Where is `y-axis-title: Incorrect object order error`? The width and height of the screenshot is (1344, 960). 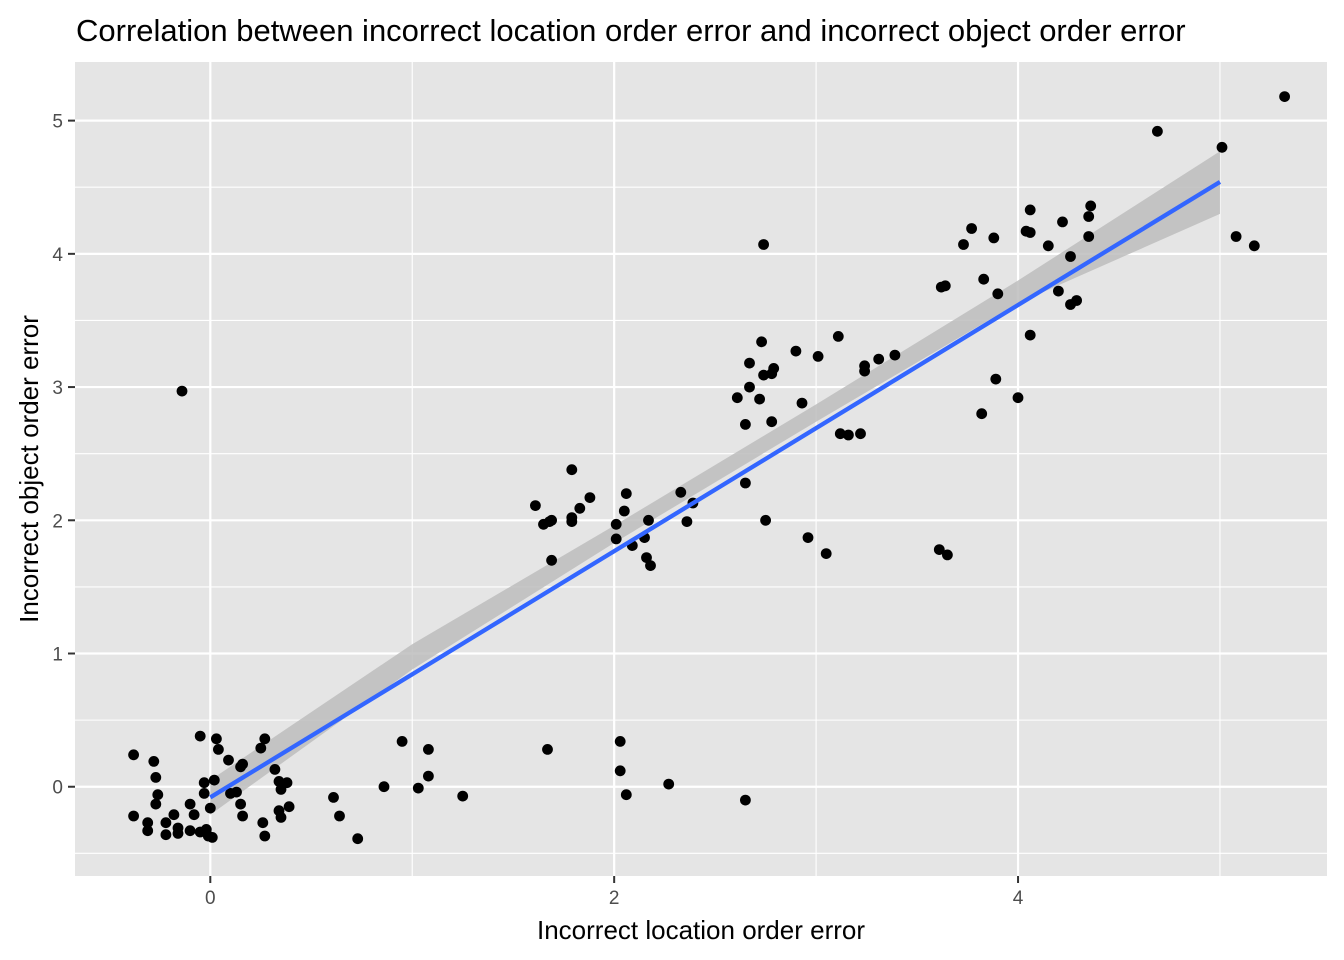
y-axis-title: Incorrect object order error is located at coordinates (29, 469).